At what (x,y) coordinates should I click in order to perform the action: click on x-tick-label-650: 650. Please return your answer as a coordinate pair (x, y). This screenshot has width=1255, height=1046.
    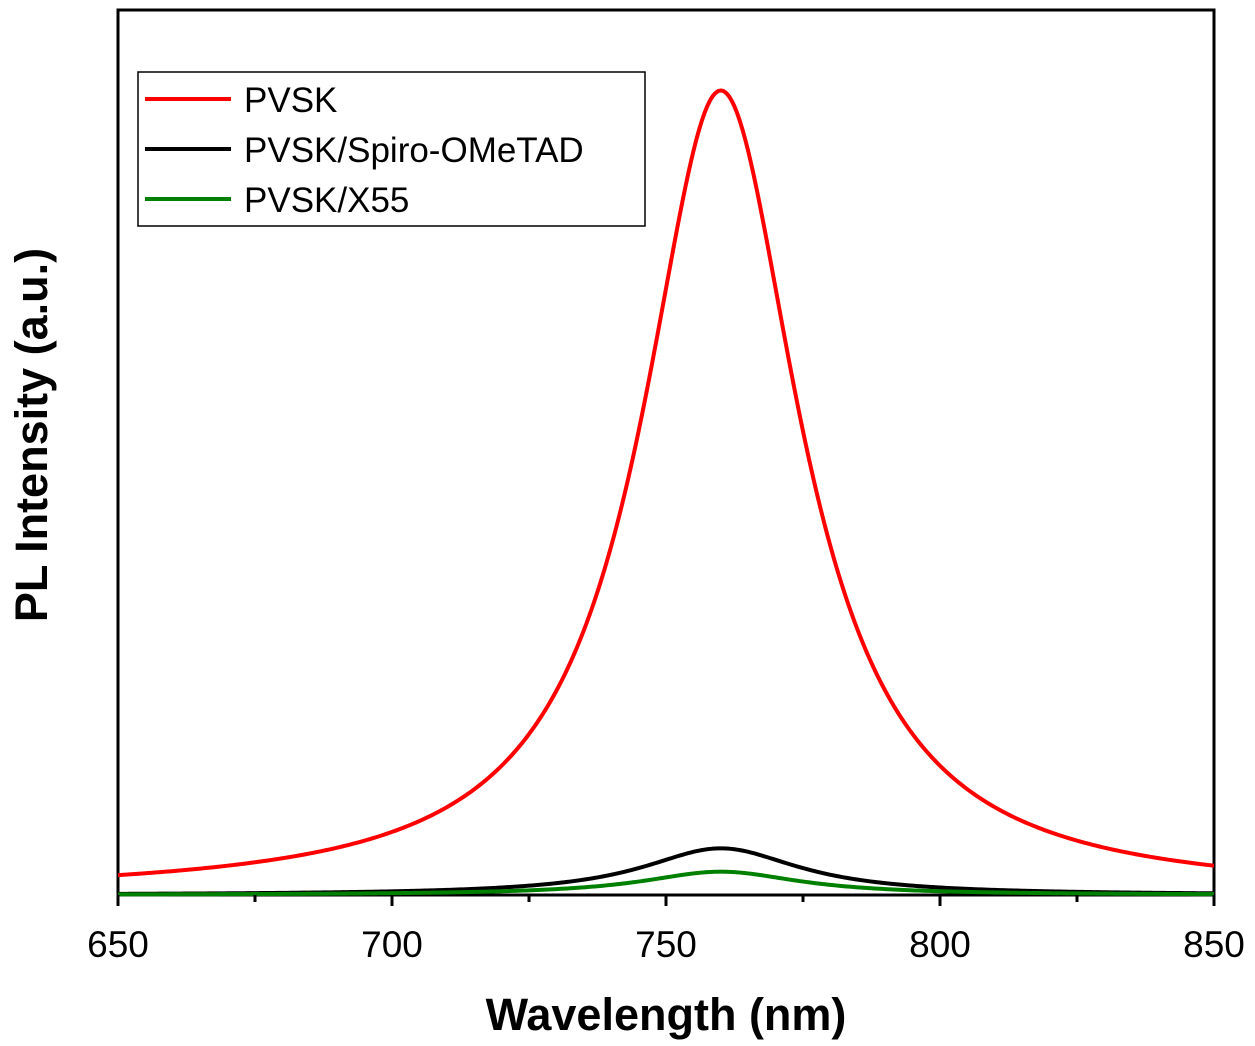
    Looking at the image, I should click on (118, 944).